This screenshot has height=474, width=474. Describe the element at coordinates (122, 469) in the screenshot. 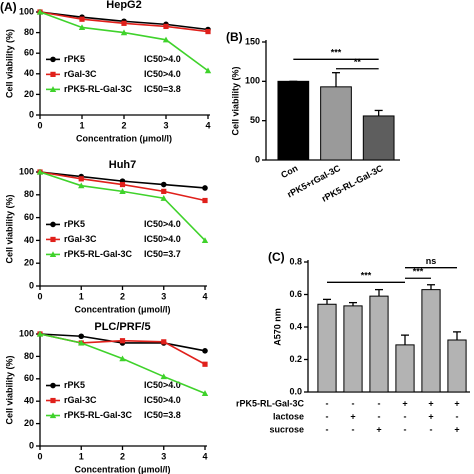

I see `x-axis-label: Concentration (μmol/l)` at that location.